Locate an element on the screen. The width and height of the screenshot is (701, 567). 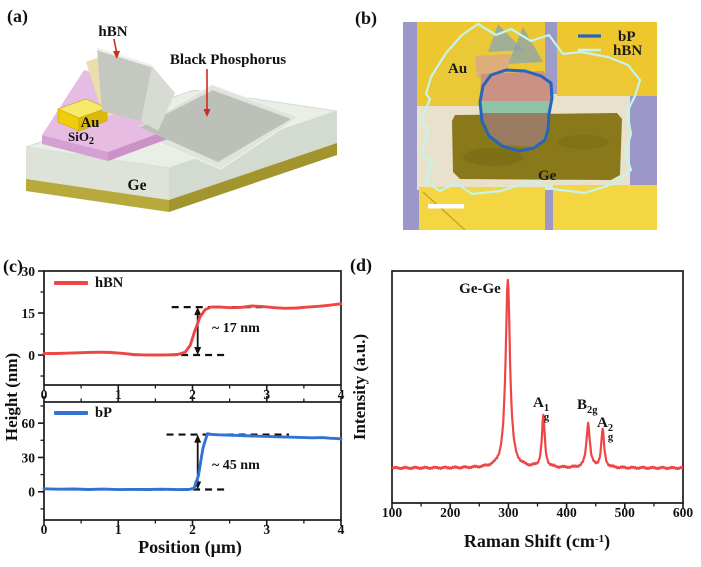
hbn-label: hBN is located at coordinates (112, 32).